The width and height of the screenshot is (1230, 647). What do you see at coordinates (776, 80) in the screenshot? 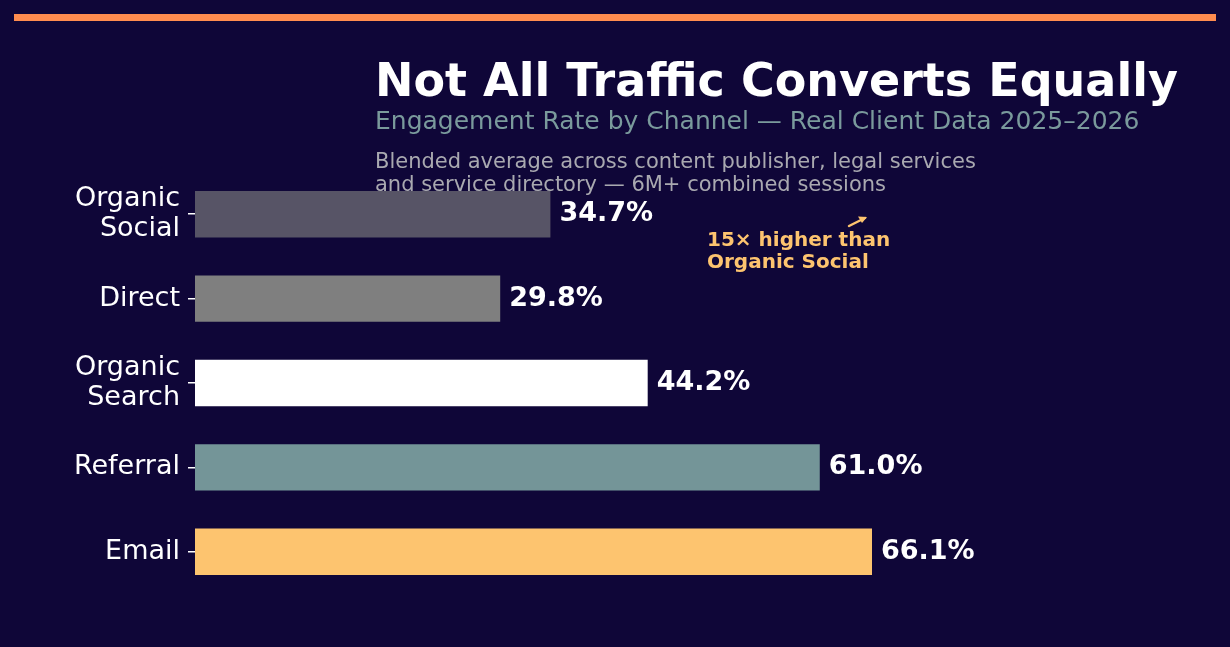
I see `chart-title: Not All Traffic Converts Equally` at bounding box center [776, 80].